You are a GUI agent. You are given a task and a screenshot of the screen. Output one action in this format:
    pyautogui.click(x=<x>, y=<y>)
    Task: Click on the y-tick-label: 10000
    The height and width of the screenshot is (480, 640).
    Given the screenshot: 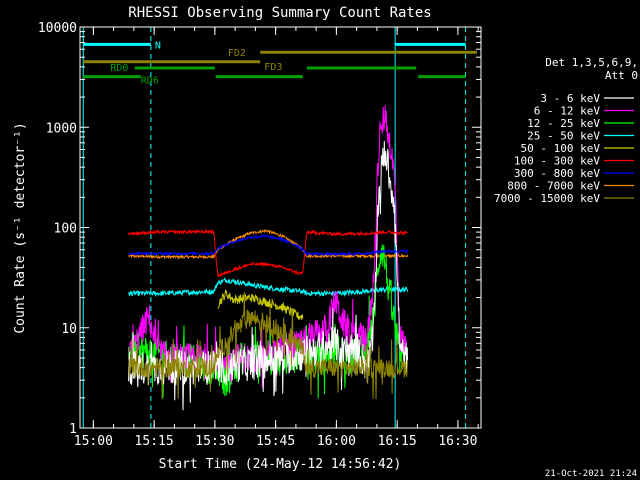 What is the action you would take?
    pyautogui.click(x=57, y=28)
    